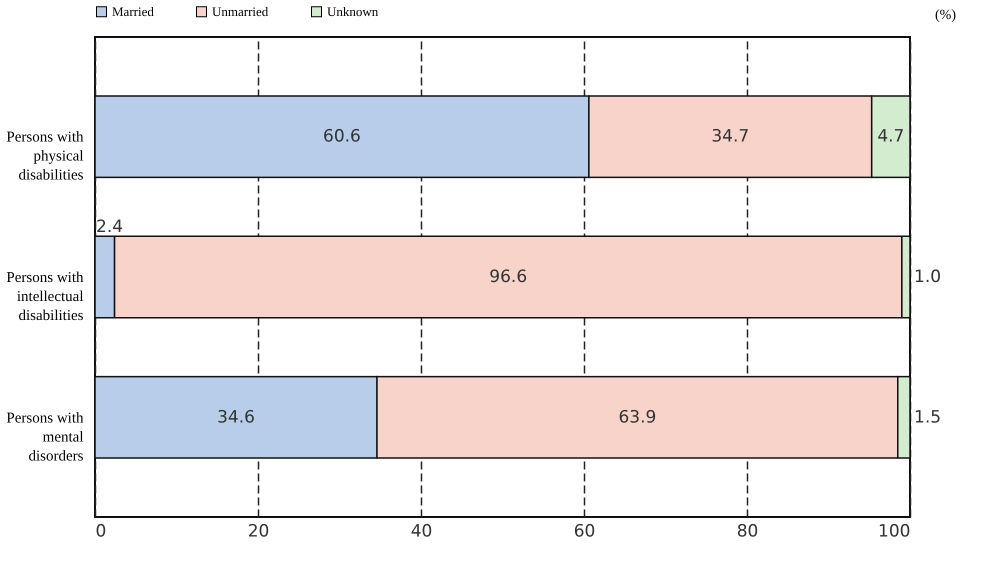 This screenshot has height=581, width=996. I want to click on data-label: 2.4, so click(110, 227).